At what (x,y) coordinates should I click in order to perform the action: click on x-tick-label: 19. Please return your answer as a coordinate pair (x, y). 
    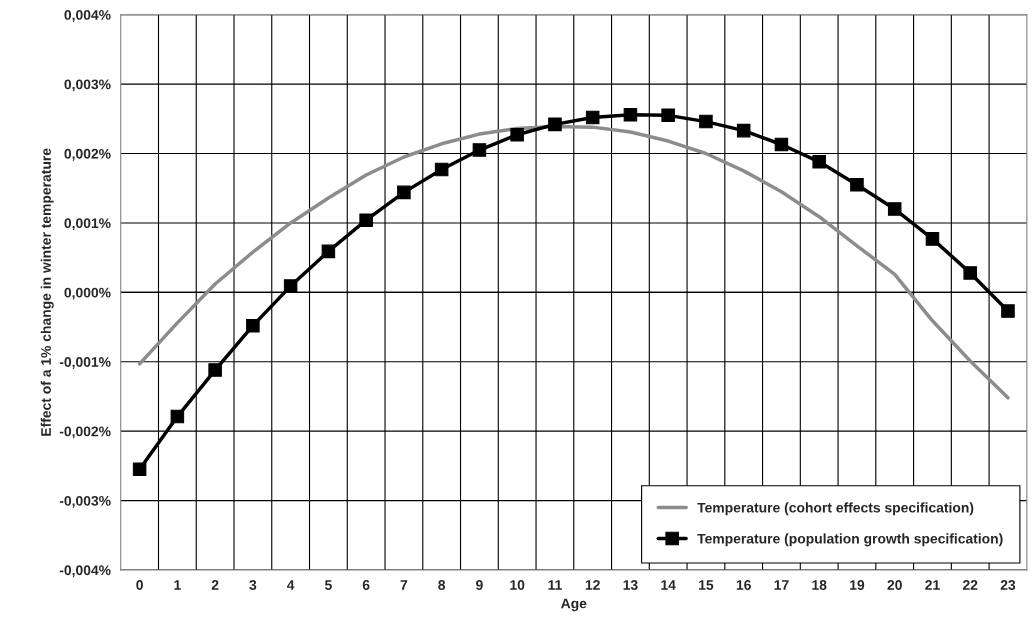
    Looking at the image, I should click on (857, 585).